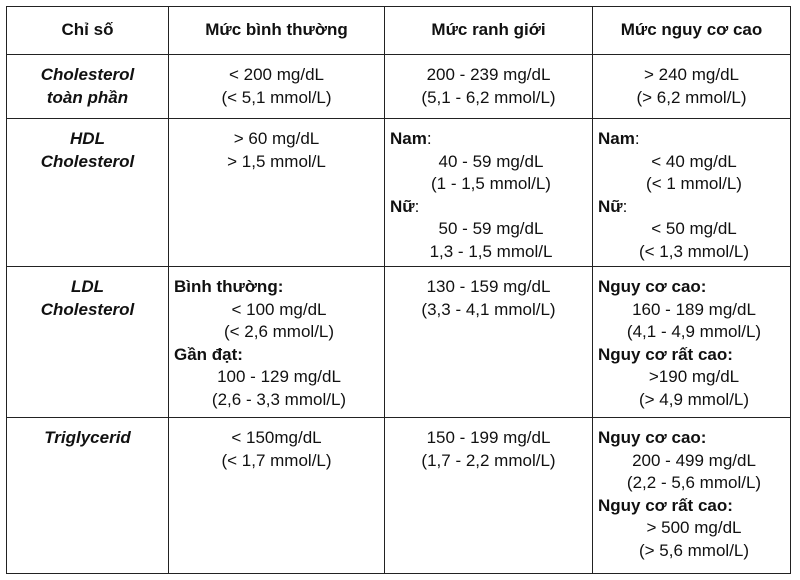  What do you see at coordinates (229, 286) in the screenshot?
I see `normal-label: Bình thường:` at bounding box center [229, 286].